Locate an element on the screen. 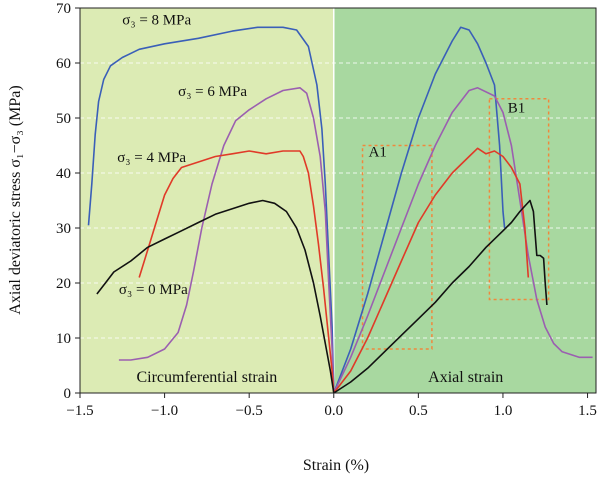 The height and width of the screenshot is (478, 600). x-tick-label: 0.5 is located at coordinates (418, 411).